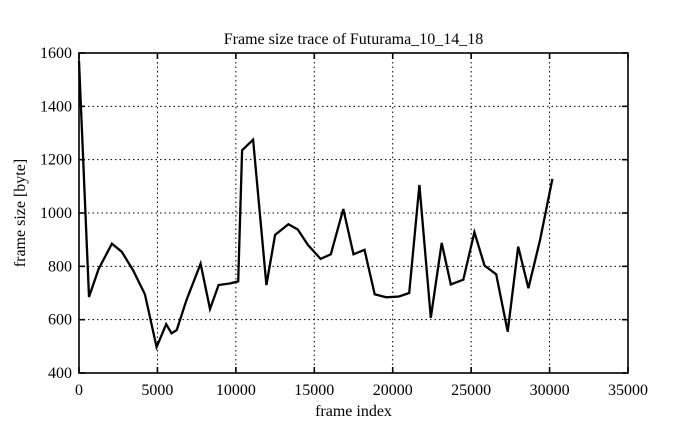 This screenshot has width=695, height=429. I want to click on y-tick-label: 1200, so click(56, 160).